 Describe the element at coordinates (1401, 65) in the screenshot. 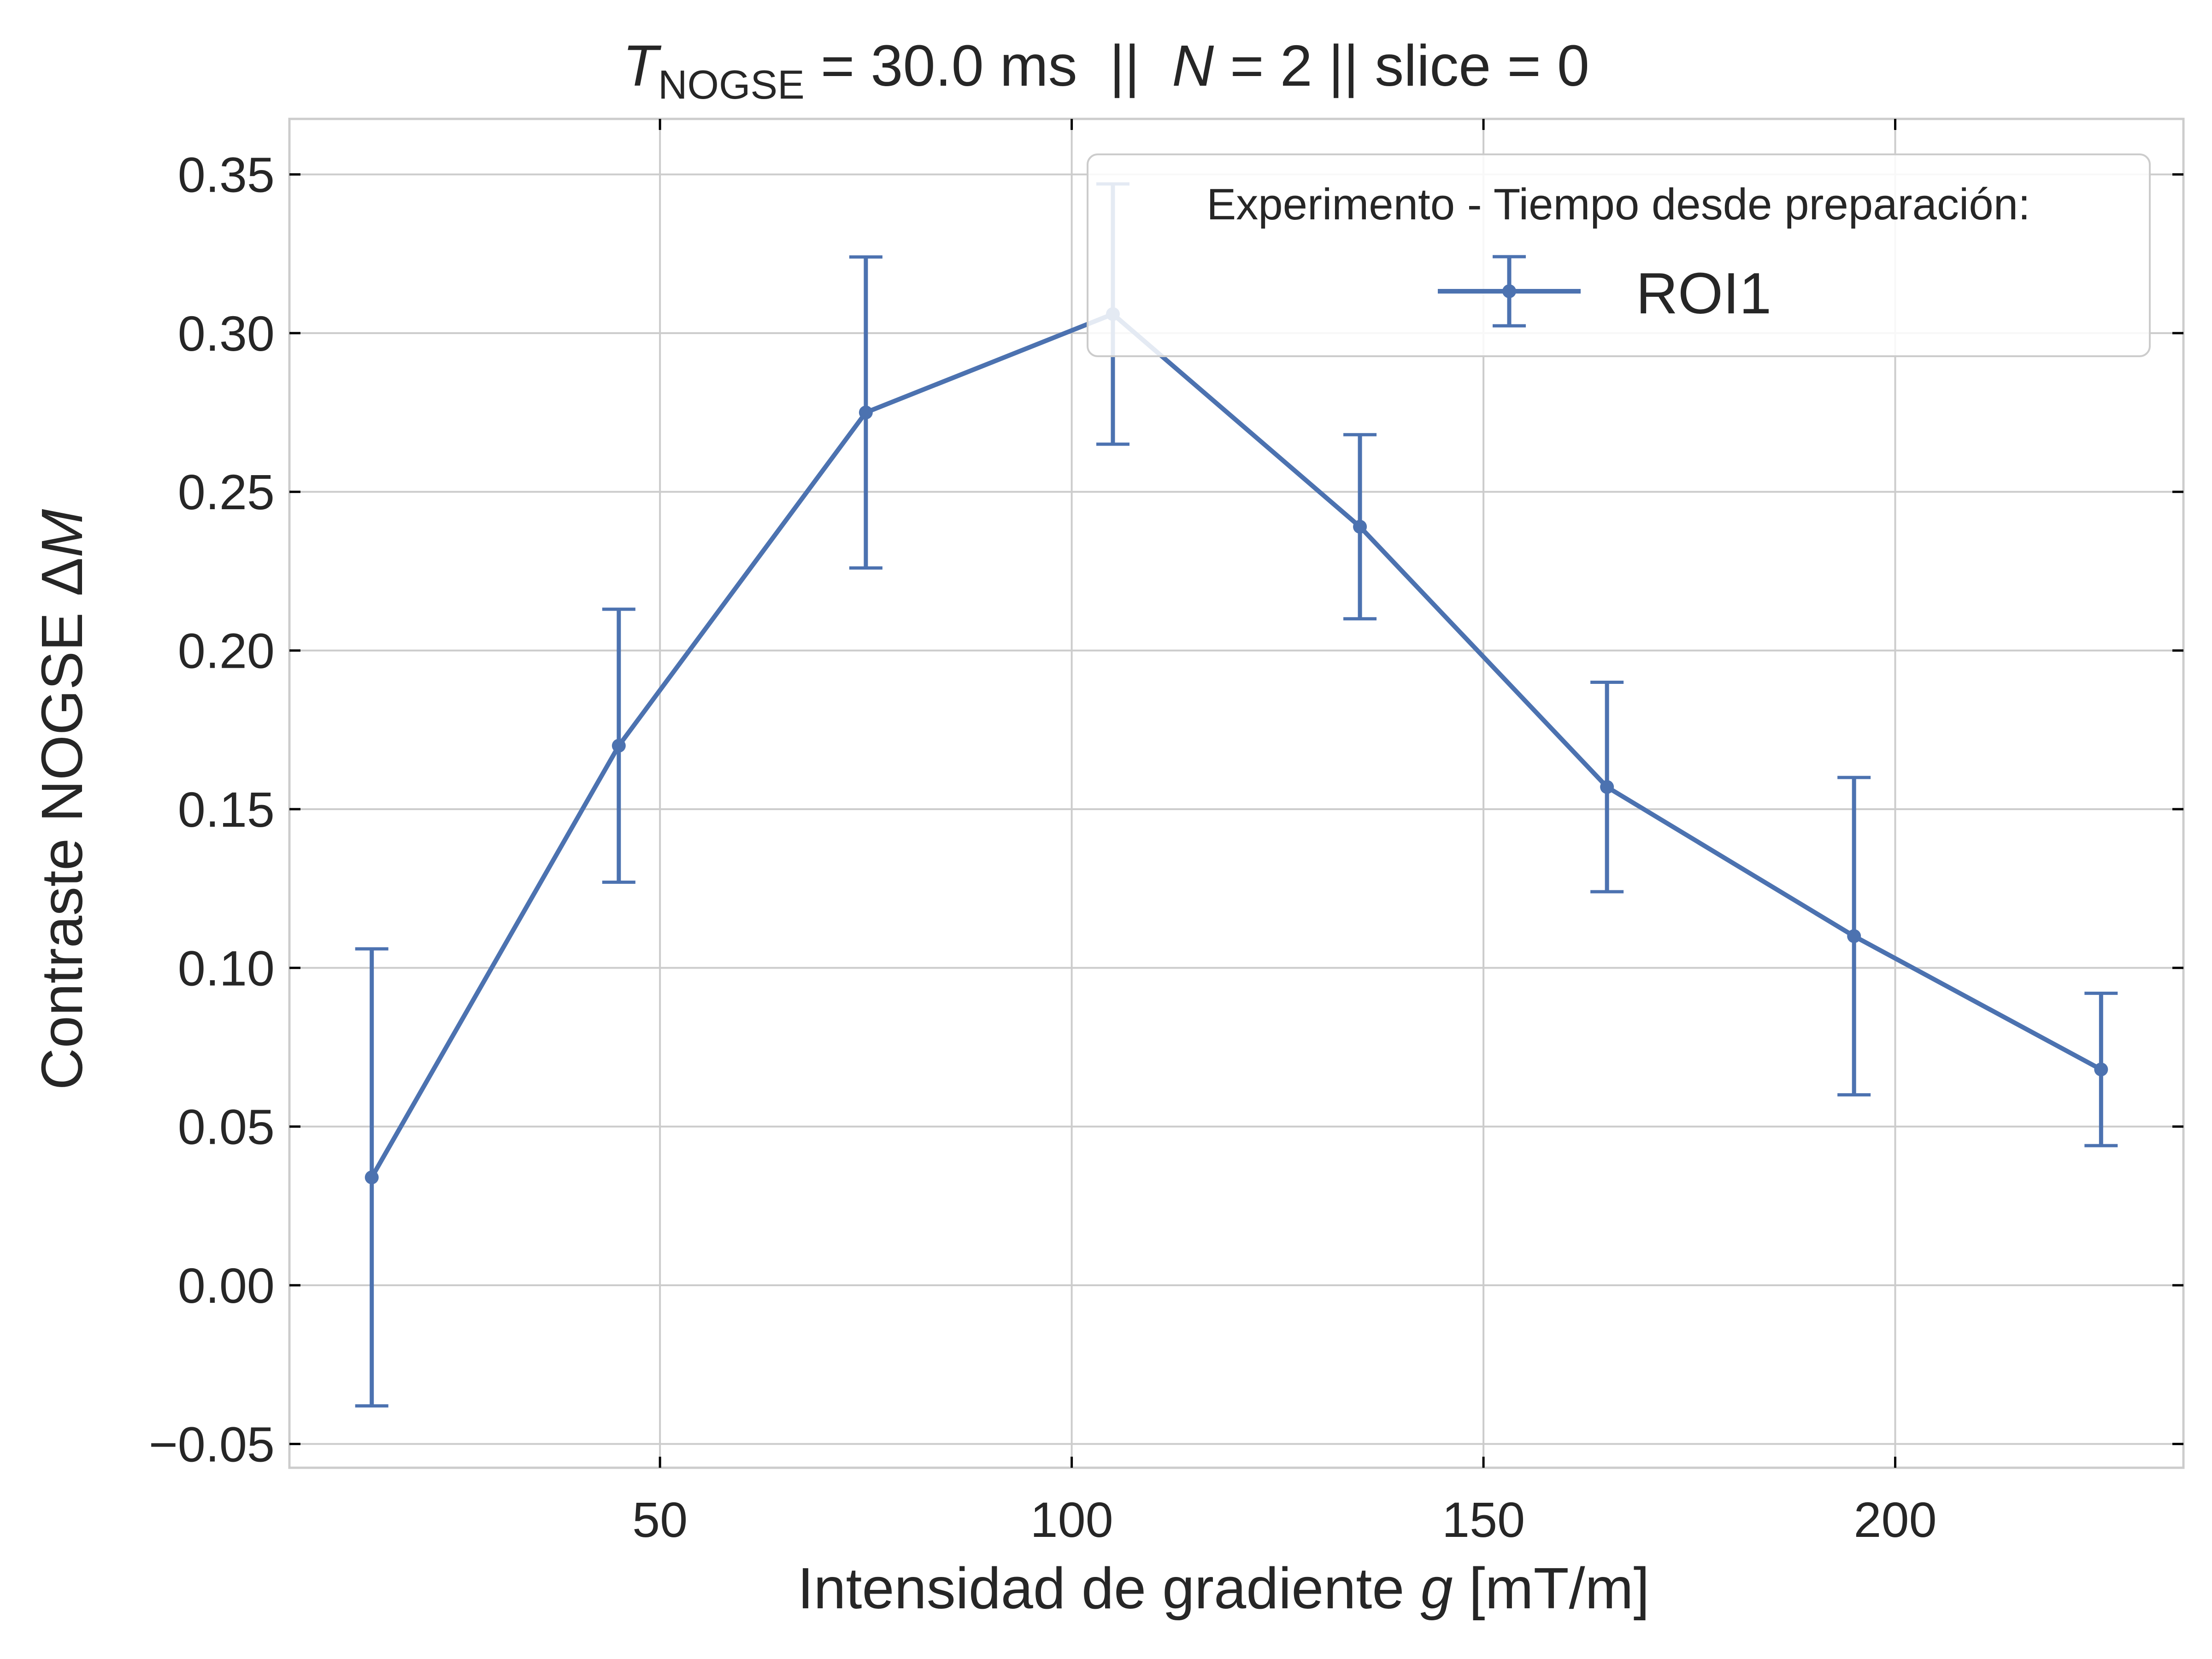

I see `title-part-2: = 2 || slice = 0` at that location.